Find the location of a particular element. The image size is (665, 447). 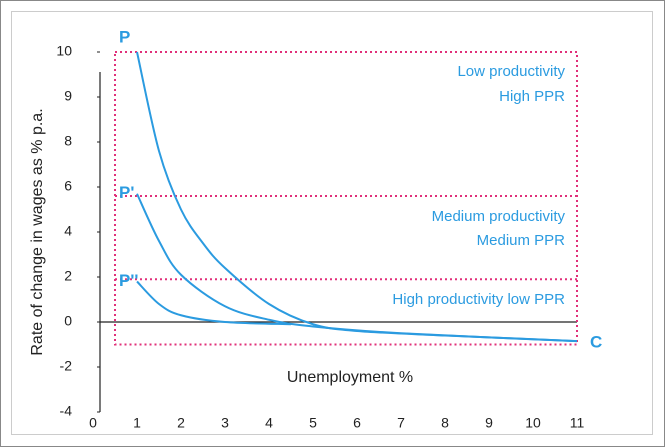

curve-label: P is located at coordinates (124, 36).